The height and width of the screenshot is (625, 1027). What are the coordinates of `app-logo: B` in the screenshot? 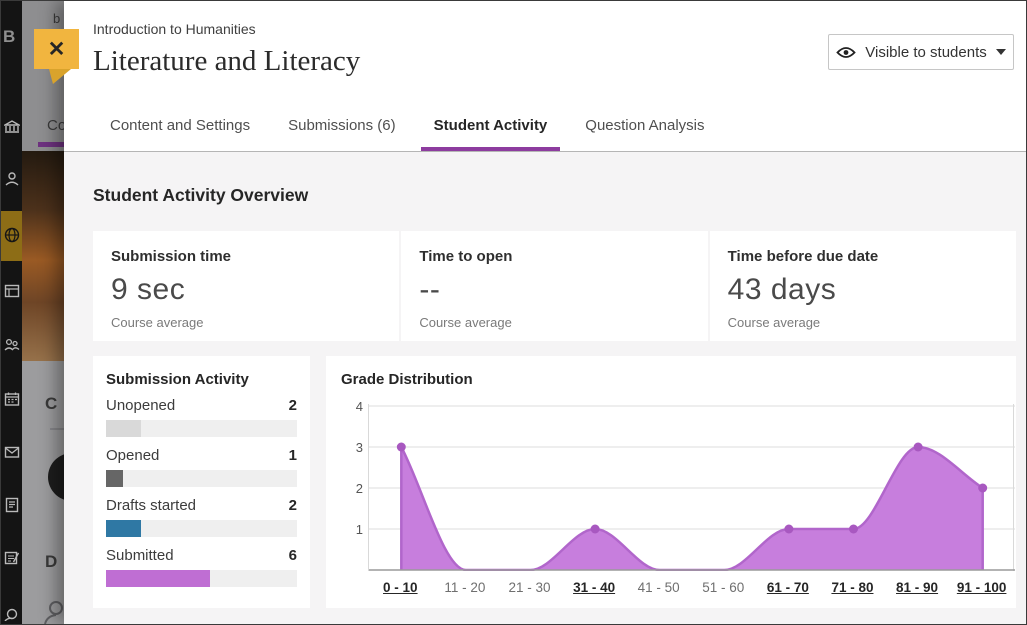 It's located at (9, 36).